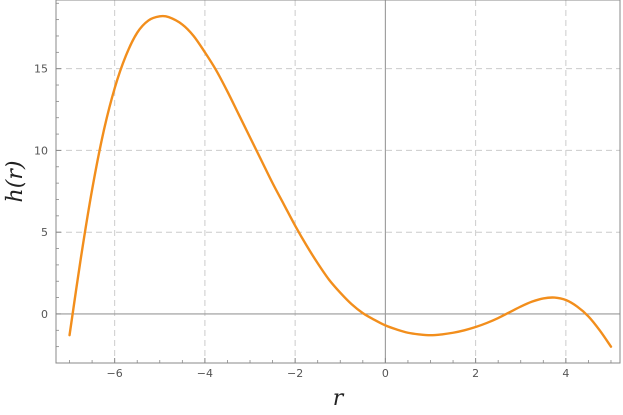 This screenshot has height=415, width=623. I want to click on y-tick-label: 0, so click(44, 314).